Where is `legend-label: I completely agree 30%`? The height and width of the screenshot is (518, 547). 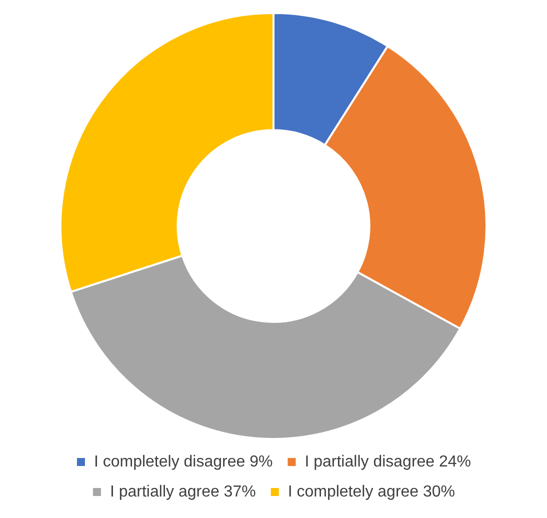 legend-label: I completely agree 30% is located at coordinates (372, 491).